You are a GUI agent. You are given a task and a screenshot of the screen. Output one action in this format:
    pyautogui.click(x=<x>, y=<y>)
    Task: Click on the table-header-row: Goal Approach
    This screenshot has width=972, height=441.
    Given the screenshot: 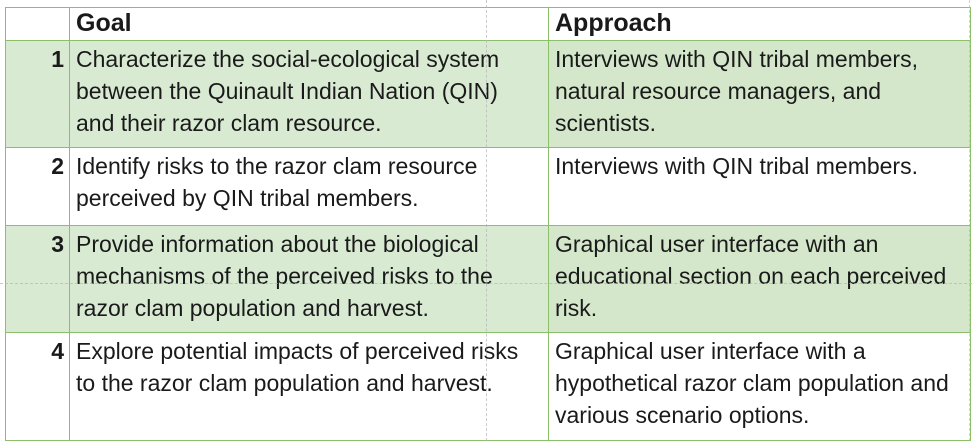 What is the action you would take?
    pyautogui.click(x=488, y=24)
    